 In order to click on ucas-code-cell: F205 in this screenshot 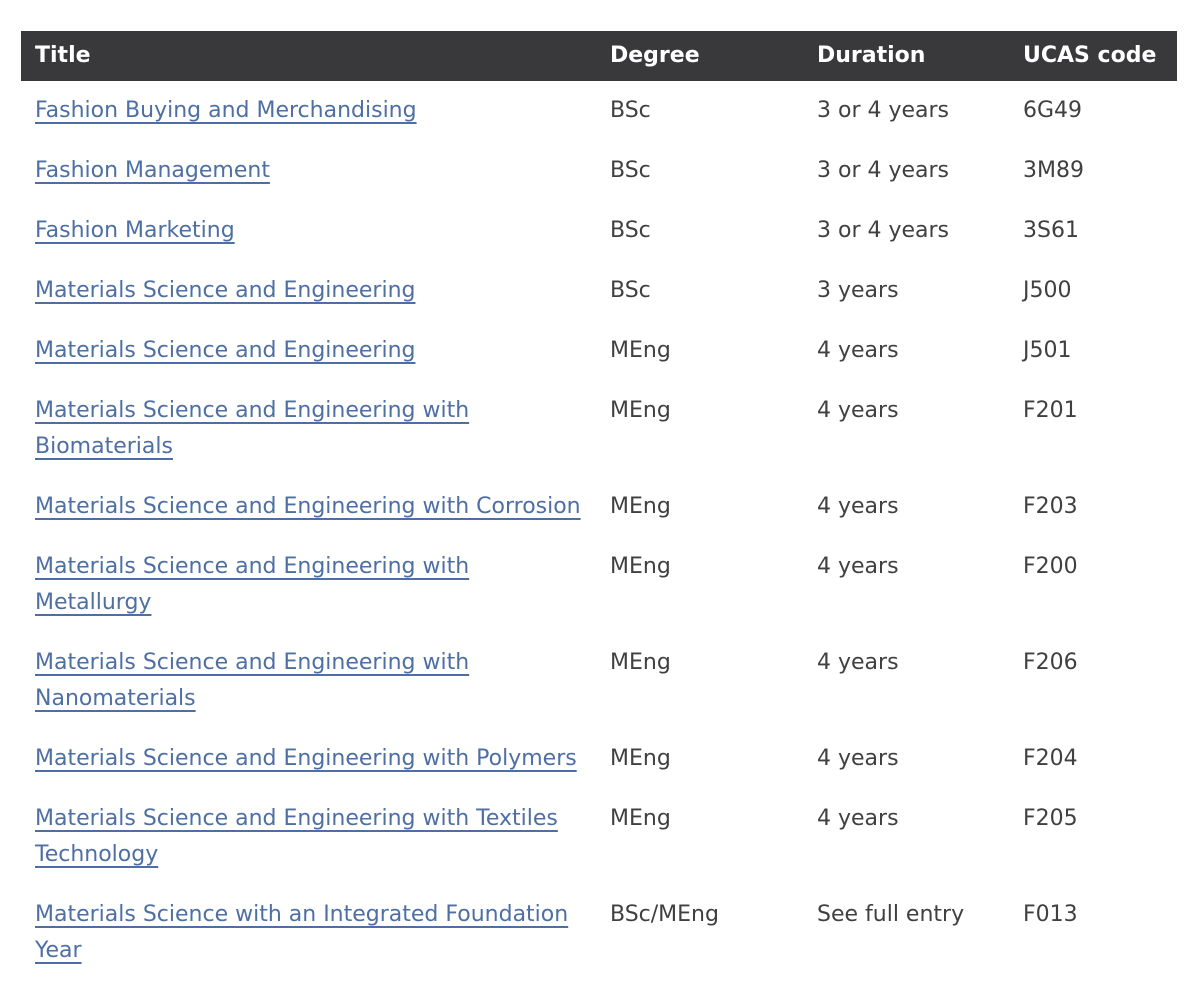, I will do `click(1050, 818)`.